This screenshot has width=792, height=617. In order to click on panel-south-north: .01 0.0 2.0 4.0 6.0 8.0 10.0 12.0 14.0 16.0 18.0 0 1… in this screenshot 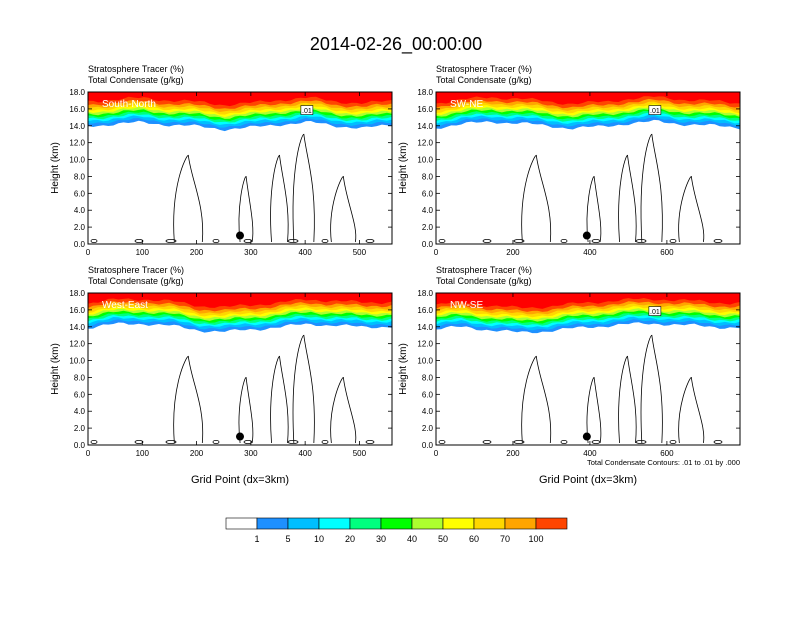, I will do `click(221, 160)`.